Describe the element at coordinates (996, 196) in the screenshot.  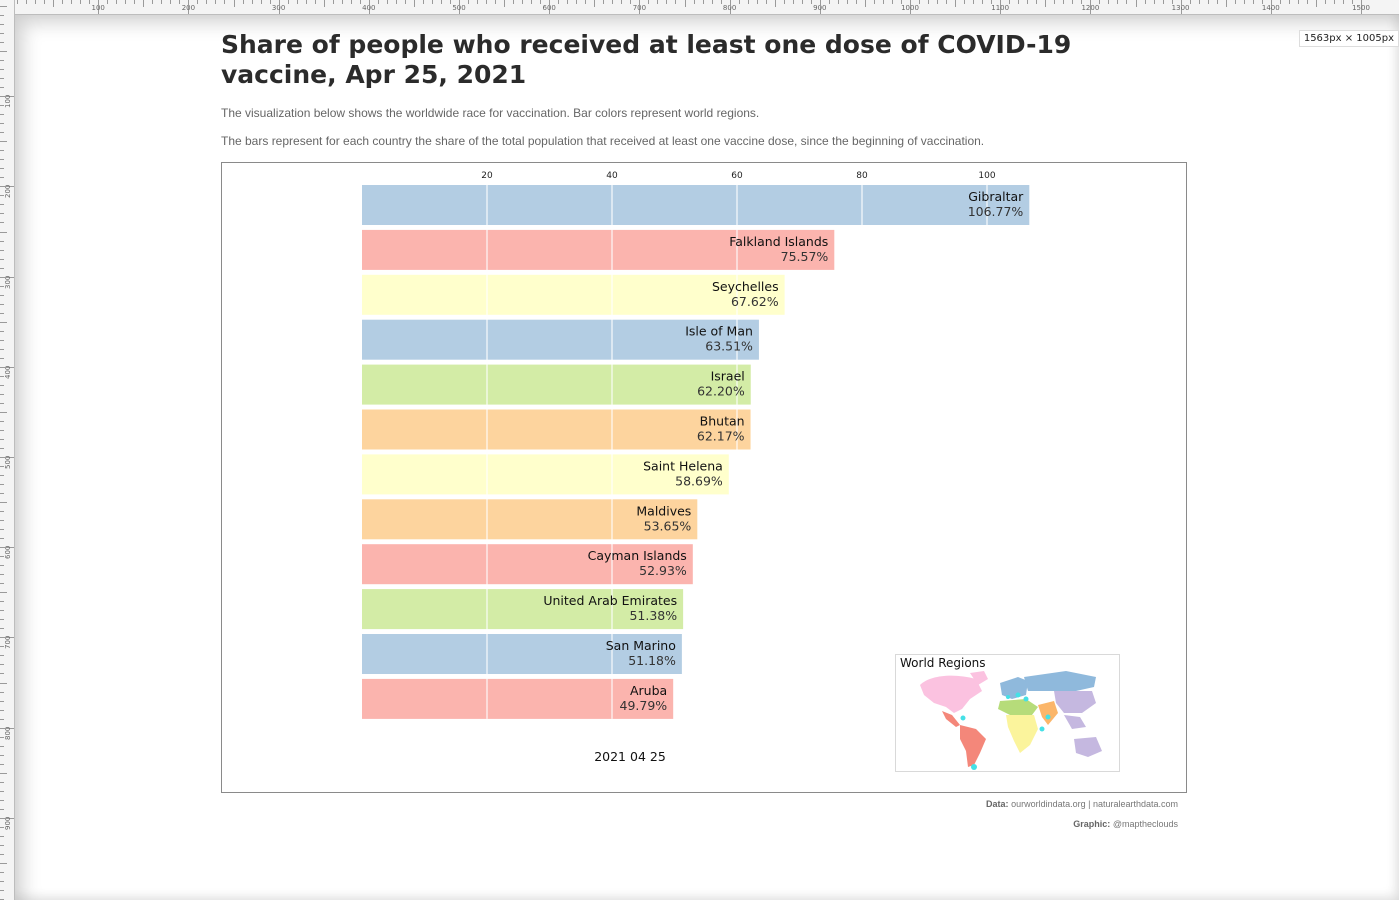
I see `country-label: Gibraltar` at that location.